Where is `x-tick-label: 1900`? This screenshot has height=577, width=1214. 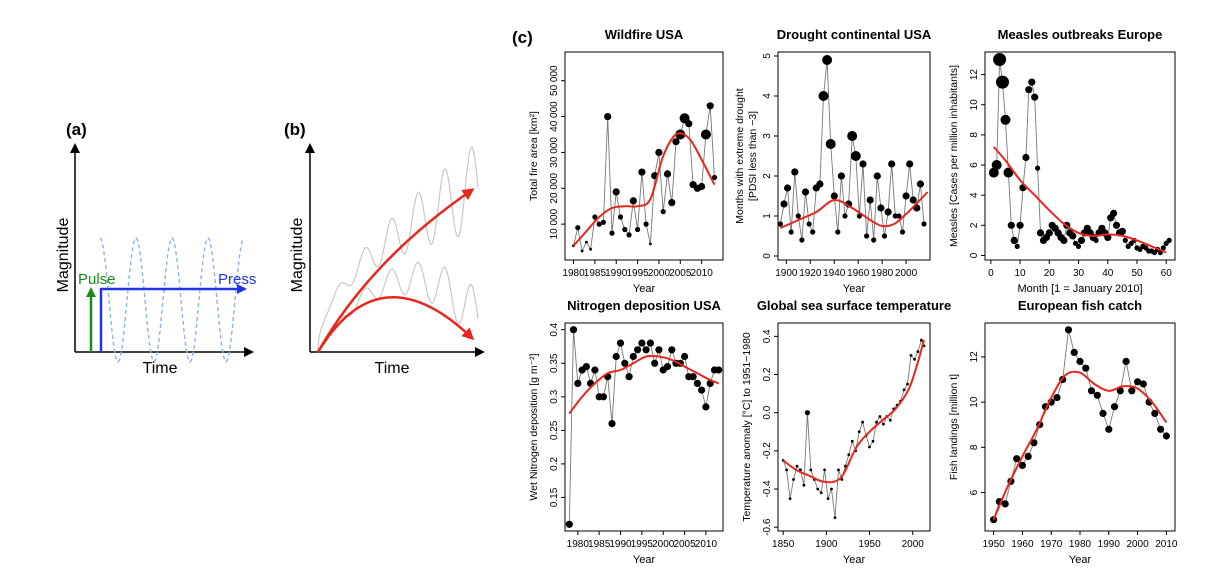 x-tick-label: 1900 is located at coordinates (786, 273).